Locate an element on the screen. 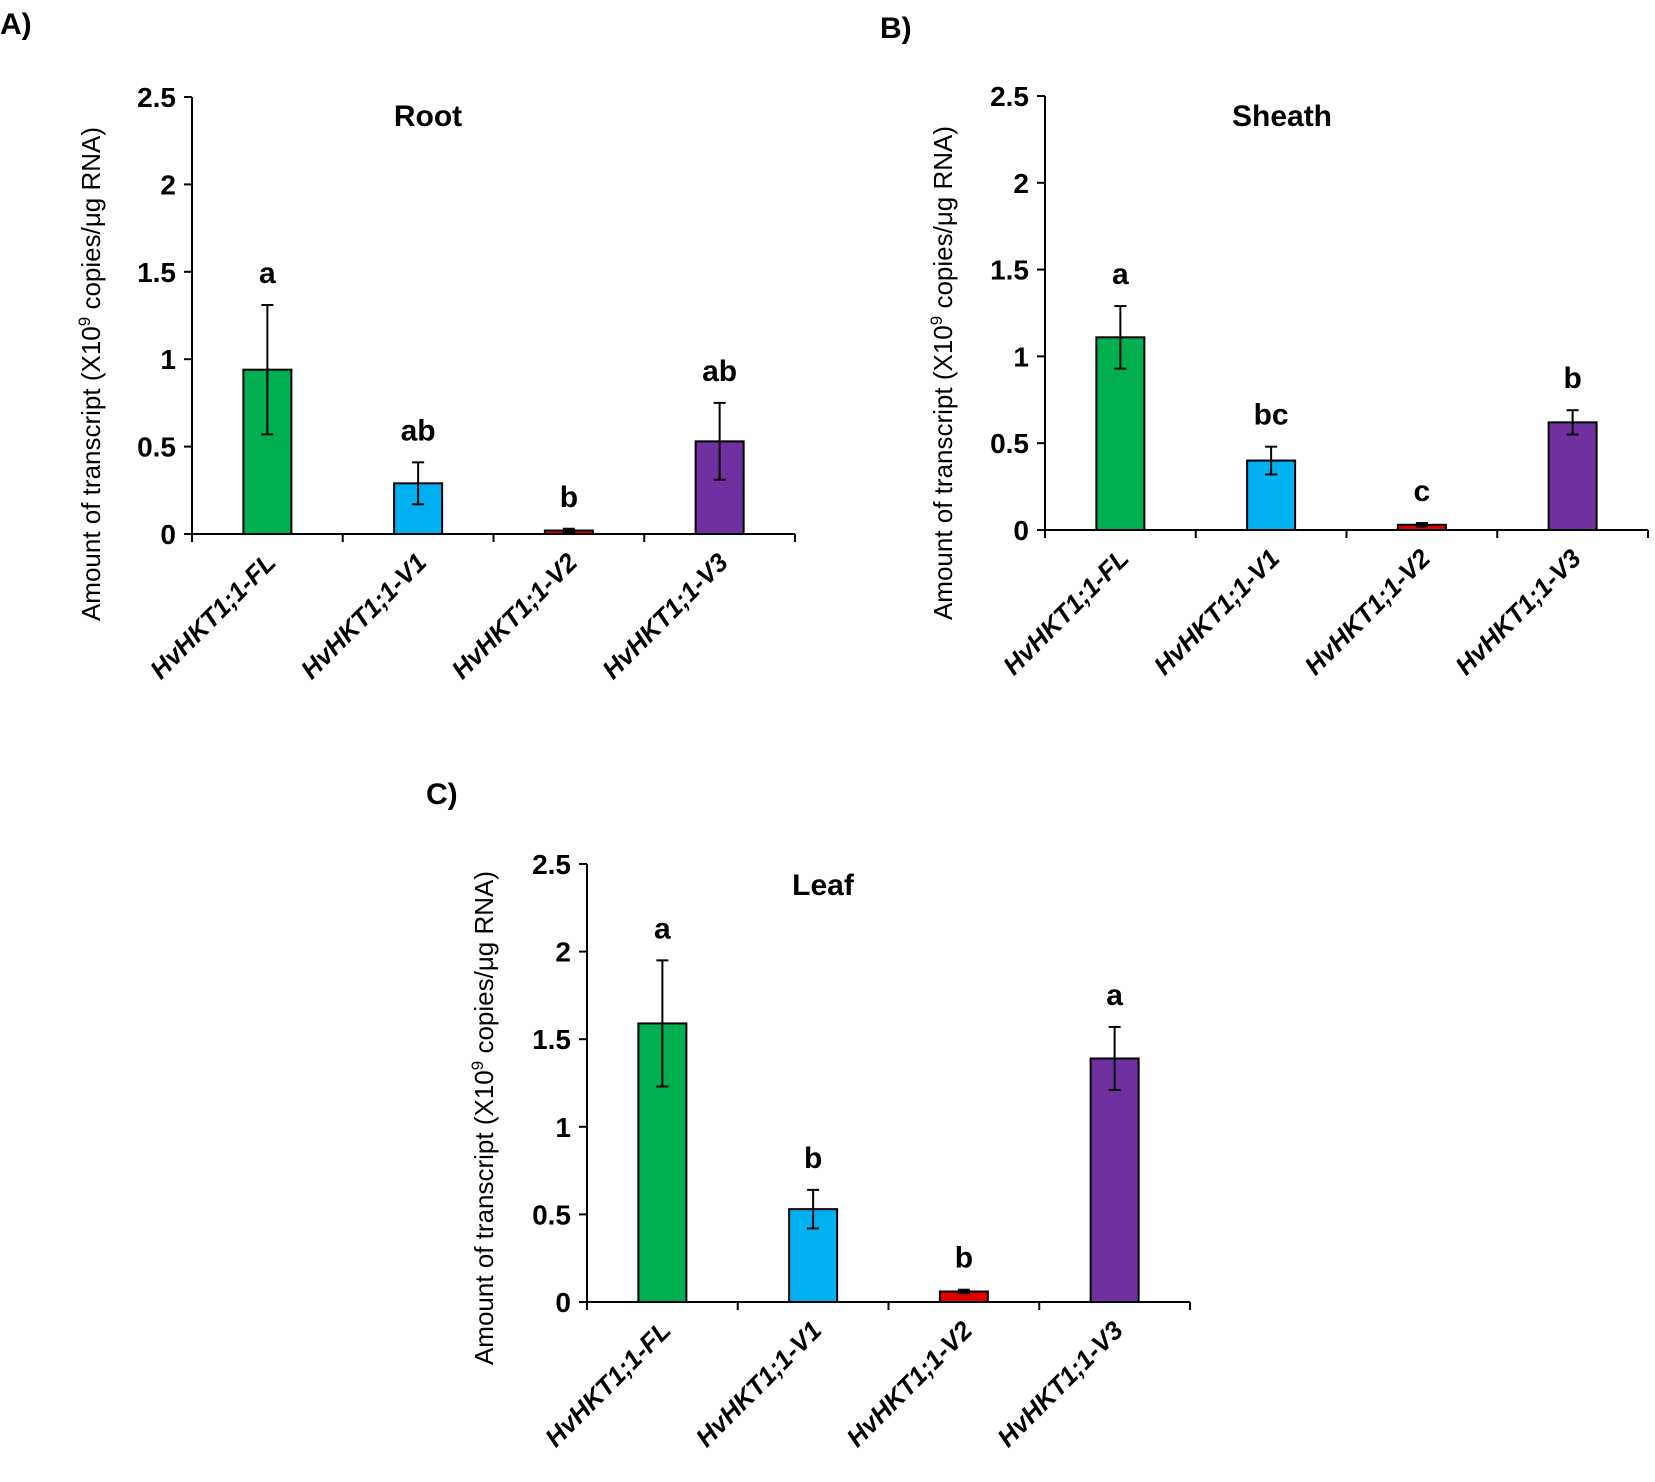 This screenshot has width=1655, height=1482. significance-label: bc is located at coordinates (1271, 415).